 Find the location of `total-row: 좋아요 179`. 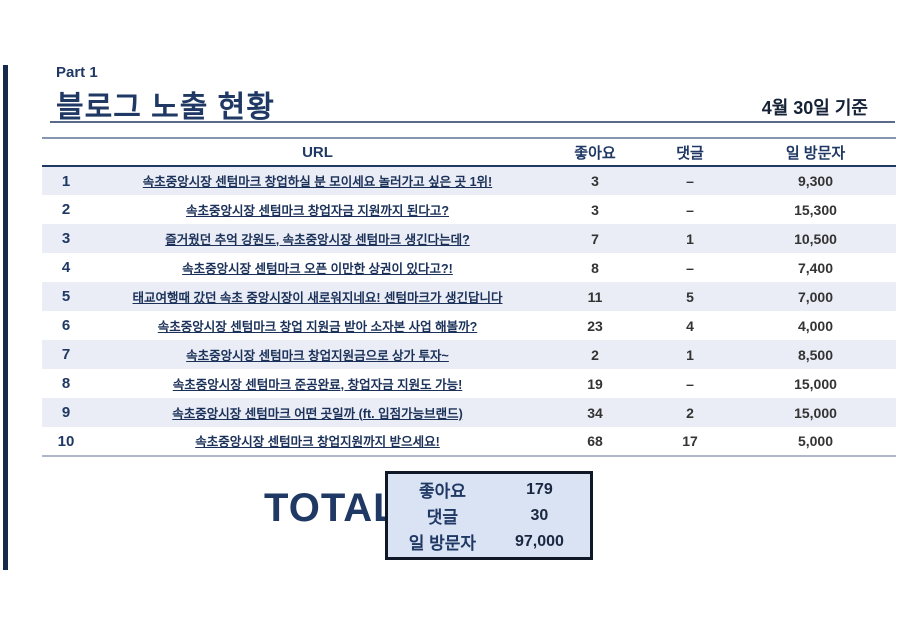

total-row: 좋아요 179 is located at coordinates (489, 489).